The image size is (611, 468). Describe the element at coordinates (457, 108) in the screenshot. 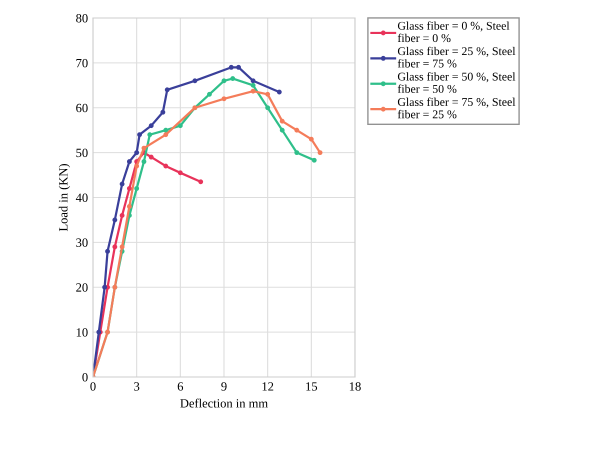

I see `legend-label: Glass fiber = 75 %, Steel fiber = 25 %` at that location.